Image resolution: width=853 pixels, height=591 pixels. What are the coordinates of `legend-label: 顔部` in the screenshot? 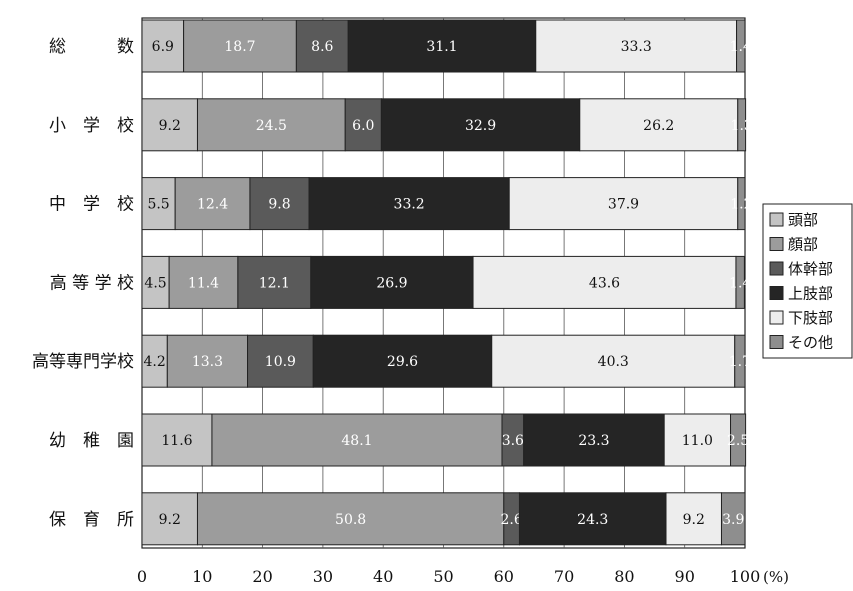 It's located at (803, 245).